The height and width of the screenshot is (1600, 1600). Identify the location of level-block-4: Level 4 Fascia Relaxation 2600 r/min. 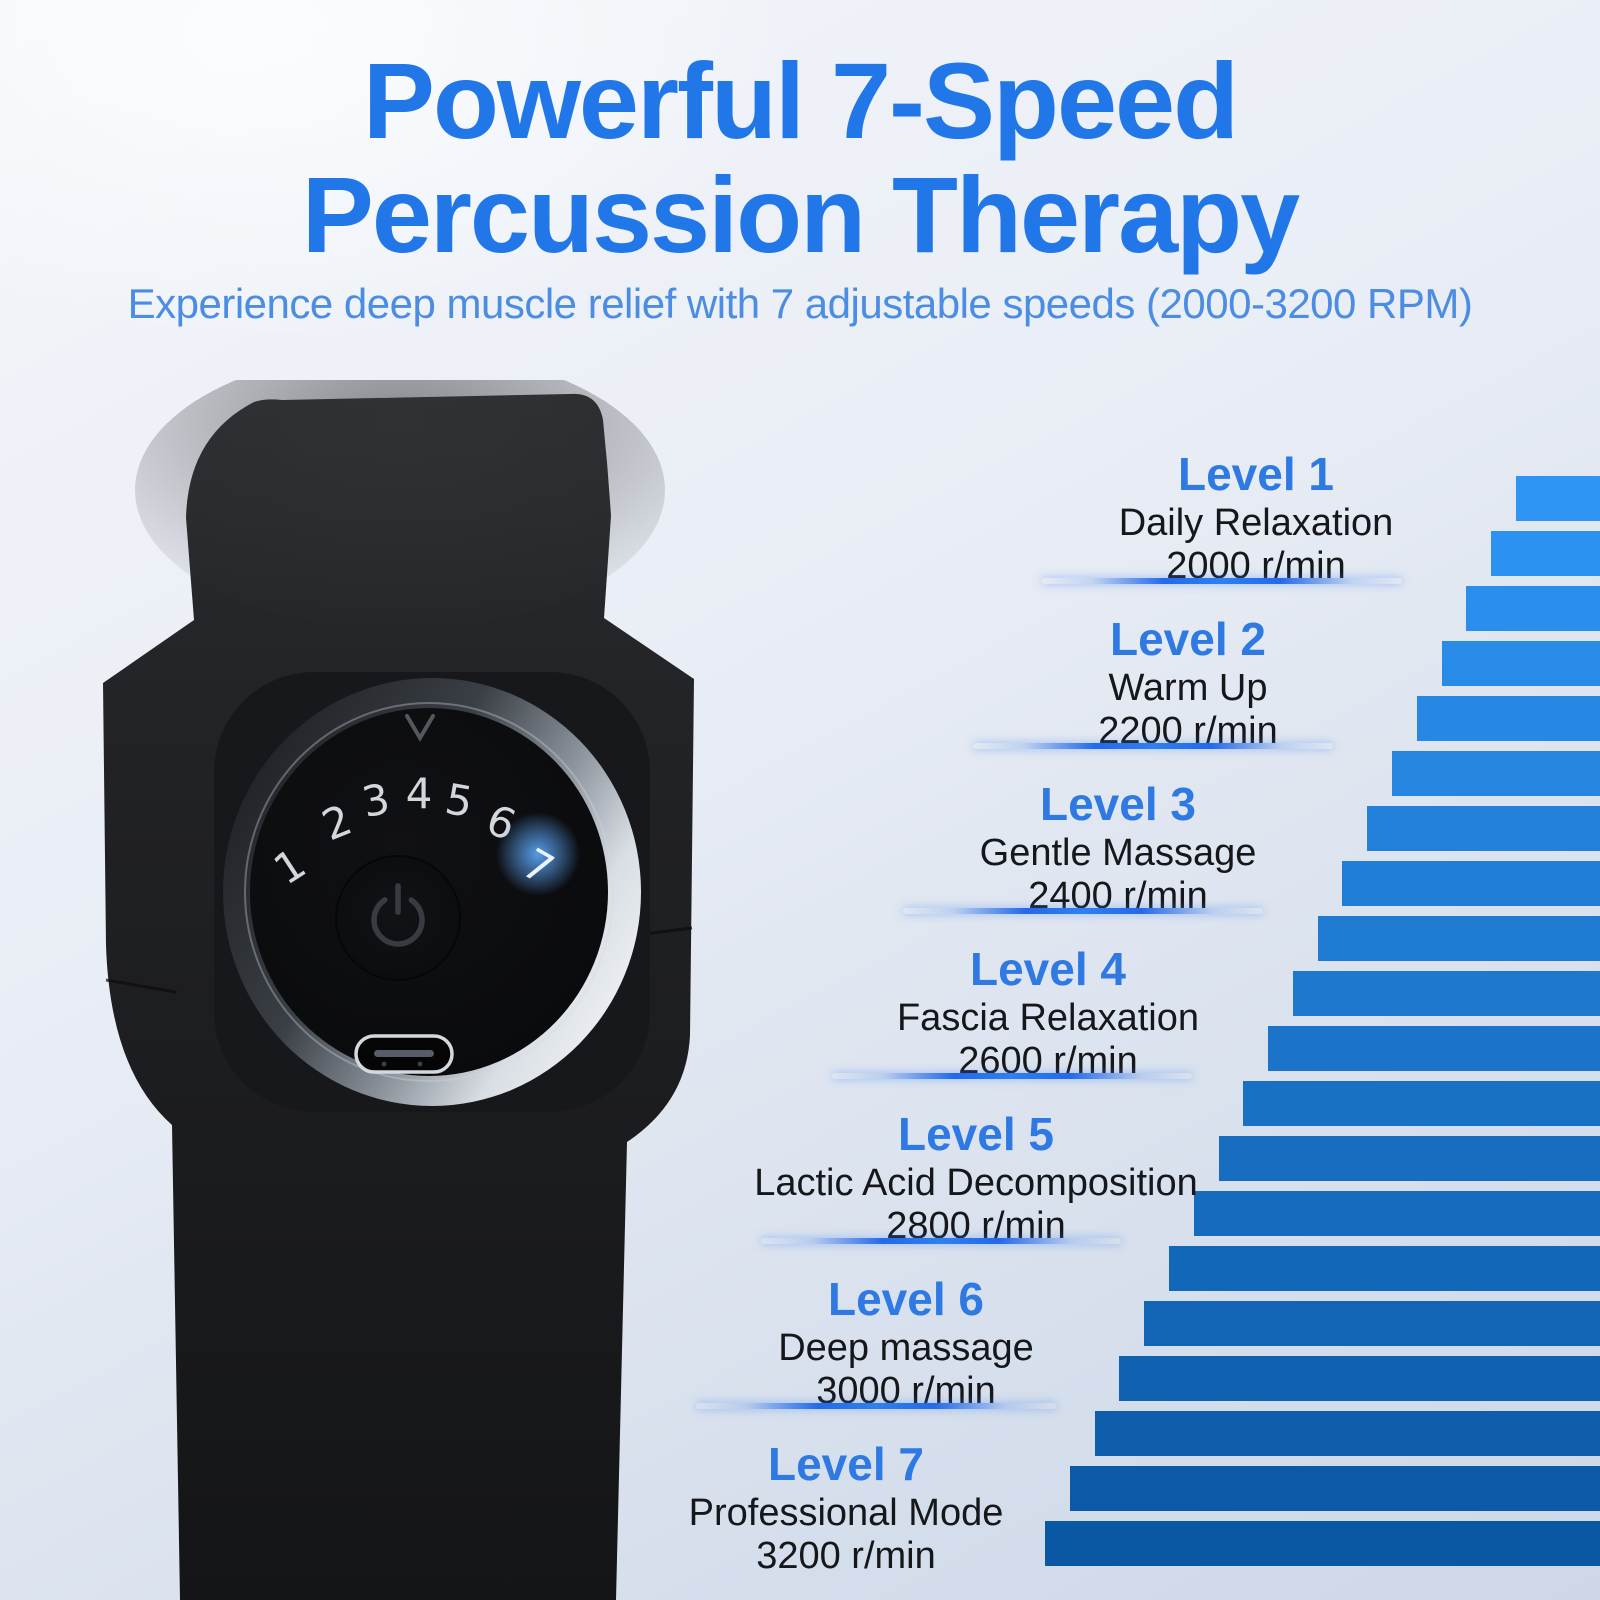
(1048, 1012).